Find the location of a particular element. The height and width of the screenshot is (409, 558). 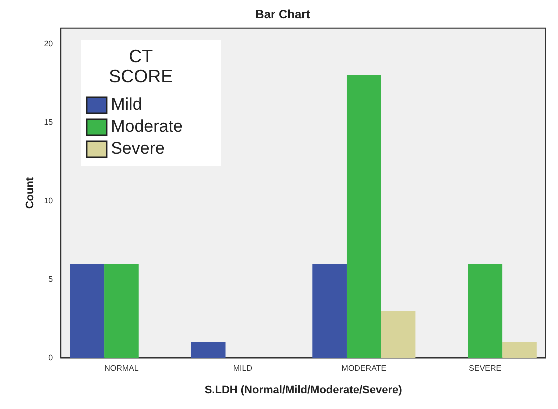

legend-label: Moderate is located at coordinates (147, 126).